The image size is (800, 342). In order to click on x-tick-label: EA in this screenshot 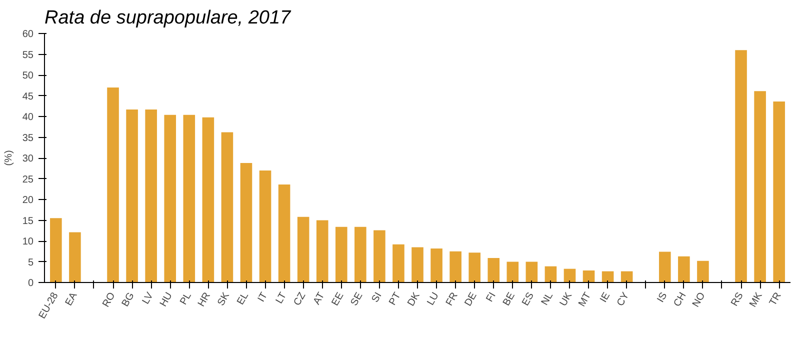, I will do `click(72, 299)`.